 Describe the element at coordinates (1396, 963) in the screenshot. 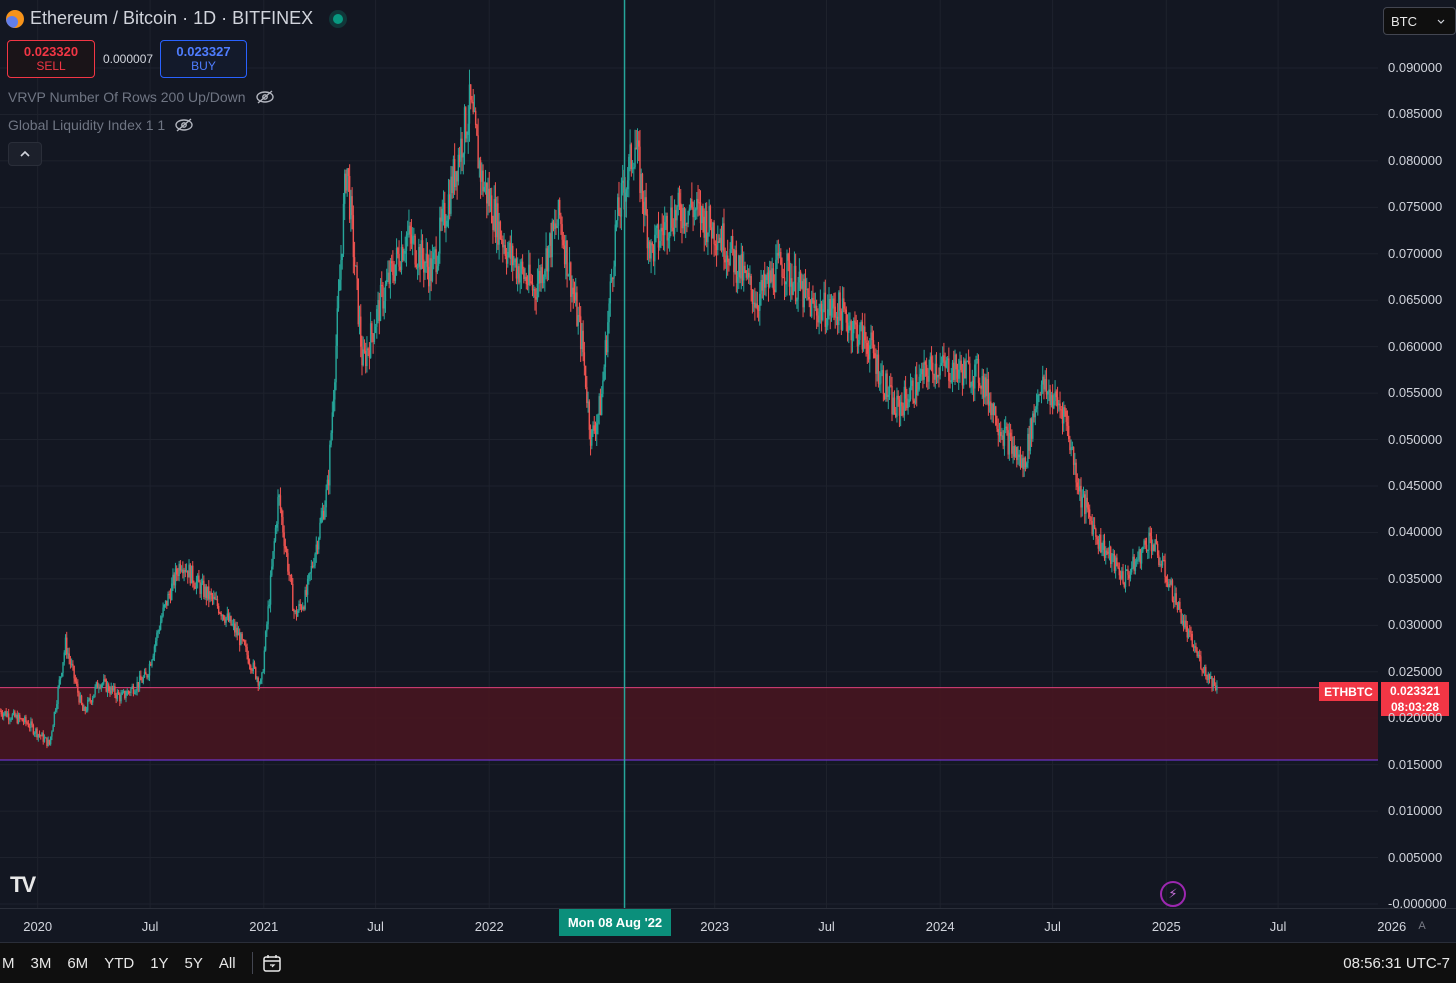

I see `clock-timezone: 08:56:31 UTC-7` at that location.